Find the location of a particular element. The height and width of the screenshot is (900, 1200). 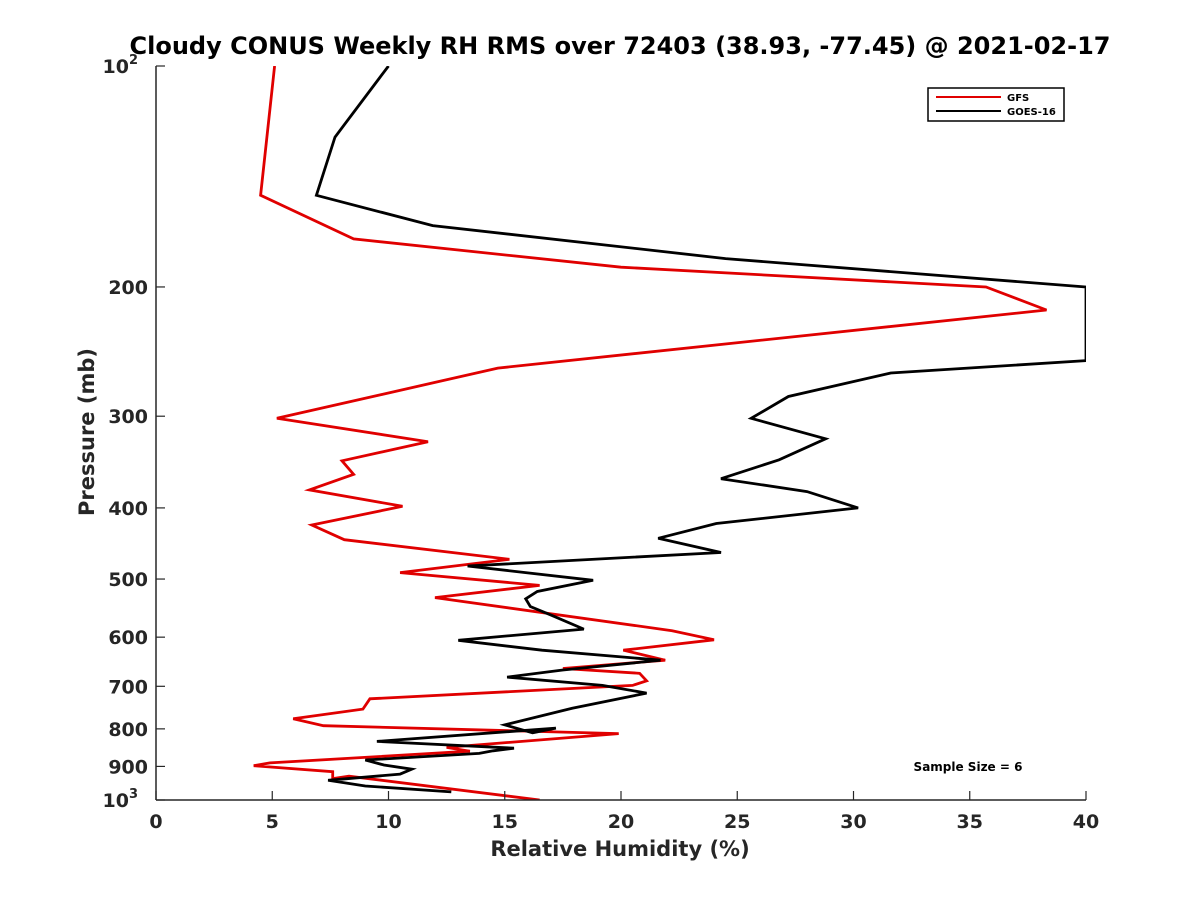

x-tick-label: 10 is located at coordinates (388, 822).